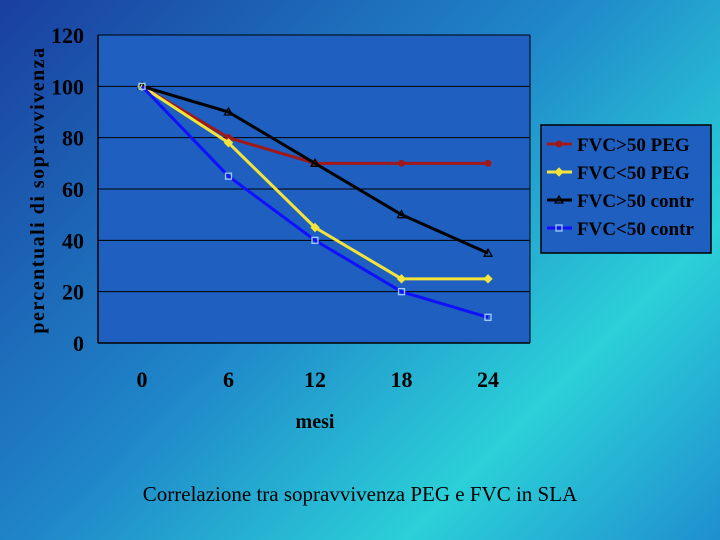  I want to click on legend-box, so click(626, 189).